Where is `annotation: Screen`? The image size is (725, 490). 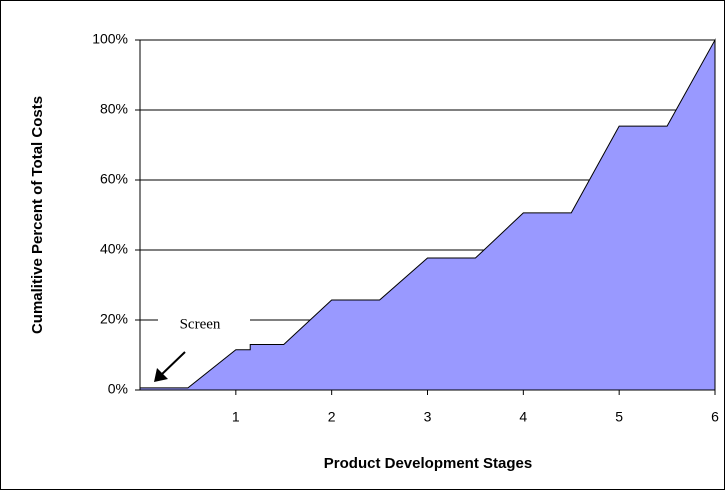
annotation: Screen is located at coordinates (200, 324).